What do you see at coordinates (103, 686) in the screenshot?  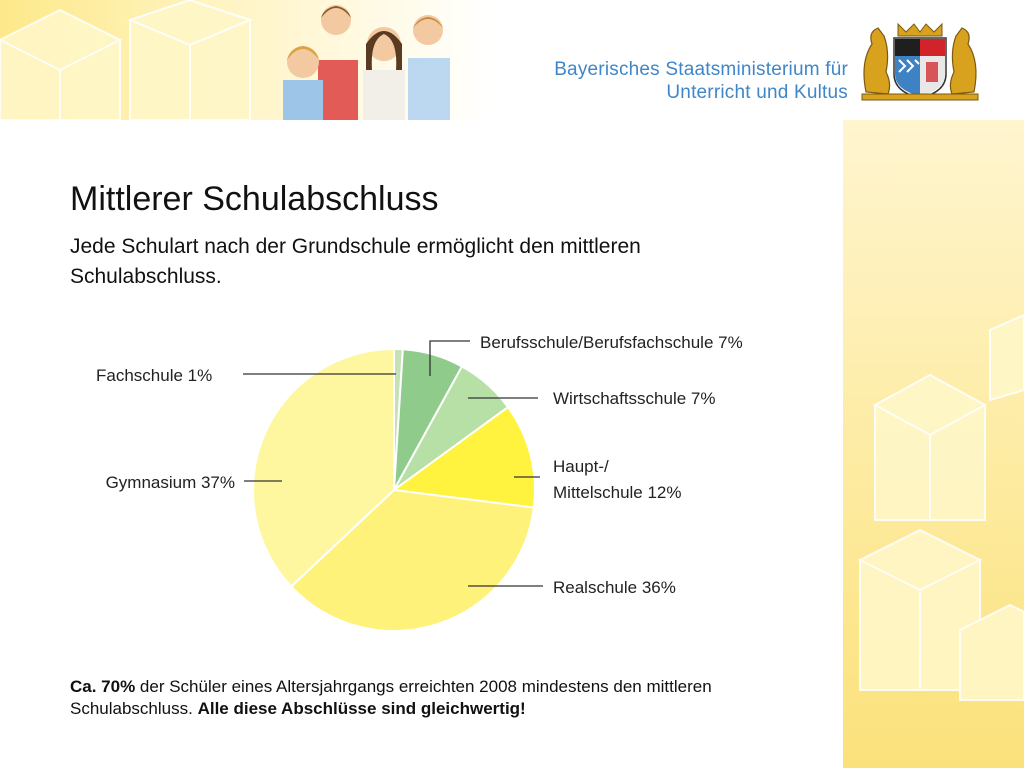 I see `footnote-highlight: Ca. 70%` at bounding box center [103, 686].